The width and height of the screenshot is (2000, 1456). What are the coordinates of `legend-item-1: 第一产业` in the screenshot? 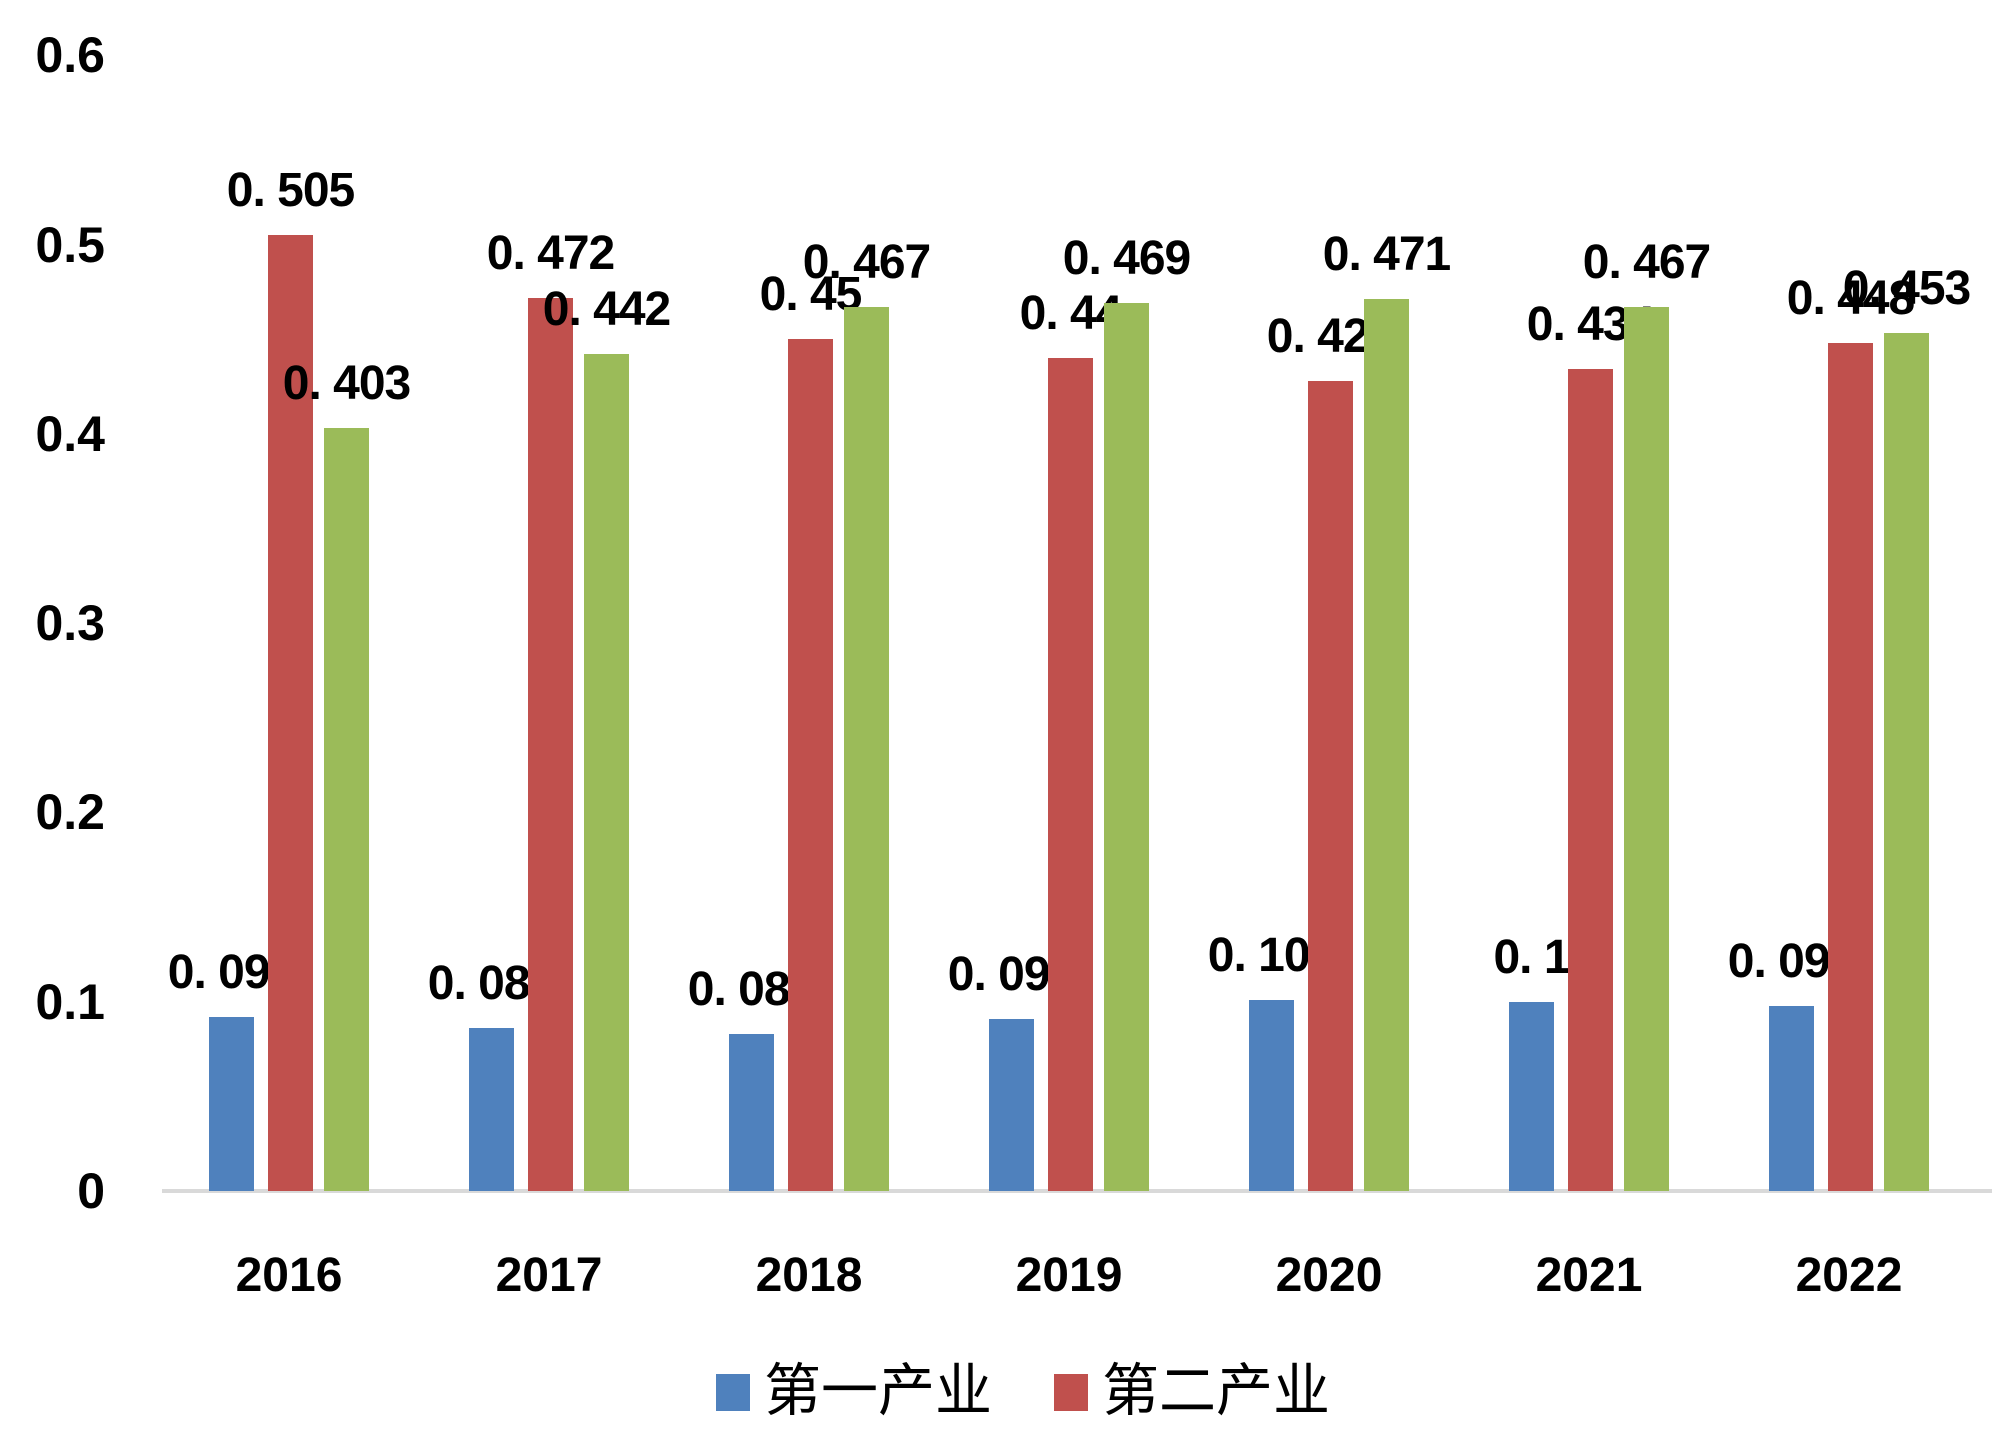 It's located at (854, 1392).